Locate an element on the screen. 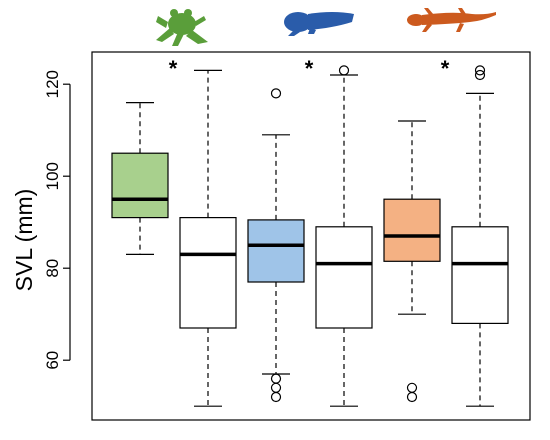  y-tick-label: 80 is located at coordinates (52, 268).